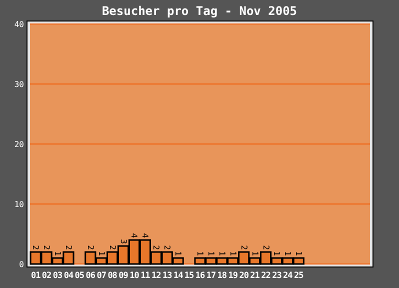 The width and height of the screenshot is (399, 288). What do you see at coordinates (244, 276) in the screenshot?
I see `x-tick-label: 20` at bounding box center [244, 276].